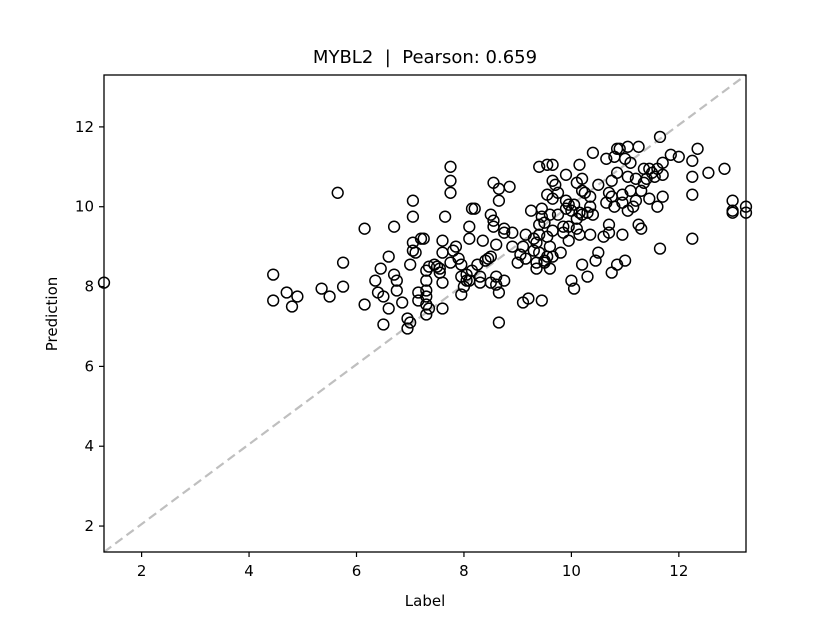  Describe the element at coordinates (357, 571) in the screenshot. I see `x-tick-label: 6` at that location.